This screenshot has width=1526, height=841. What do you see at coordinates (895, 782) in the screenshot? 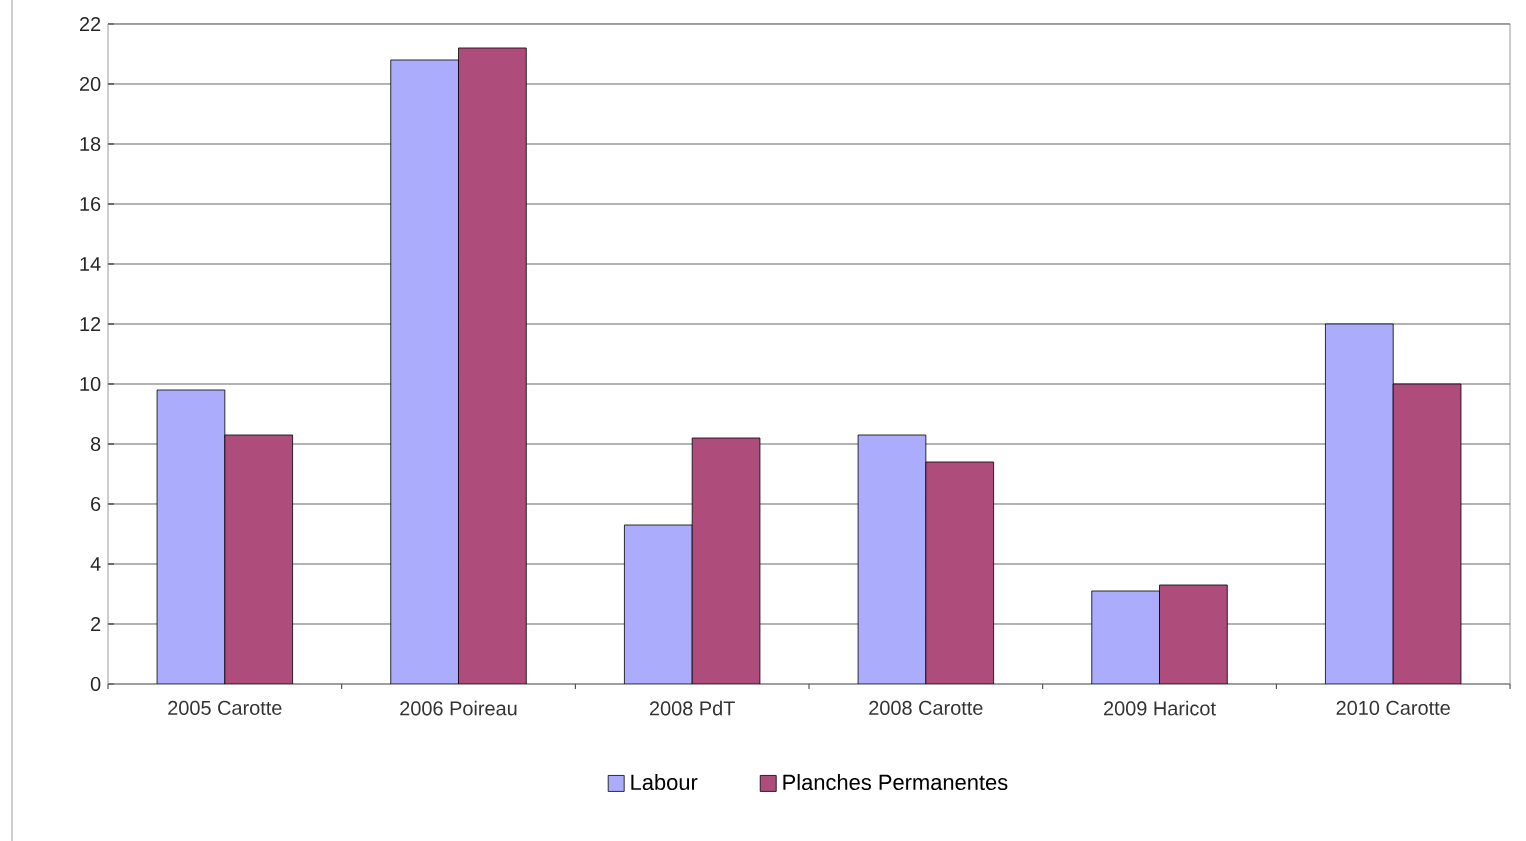
I see `legend-label: Planches Permanentes` at bounding box center [895, 782].